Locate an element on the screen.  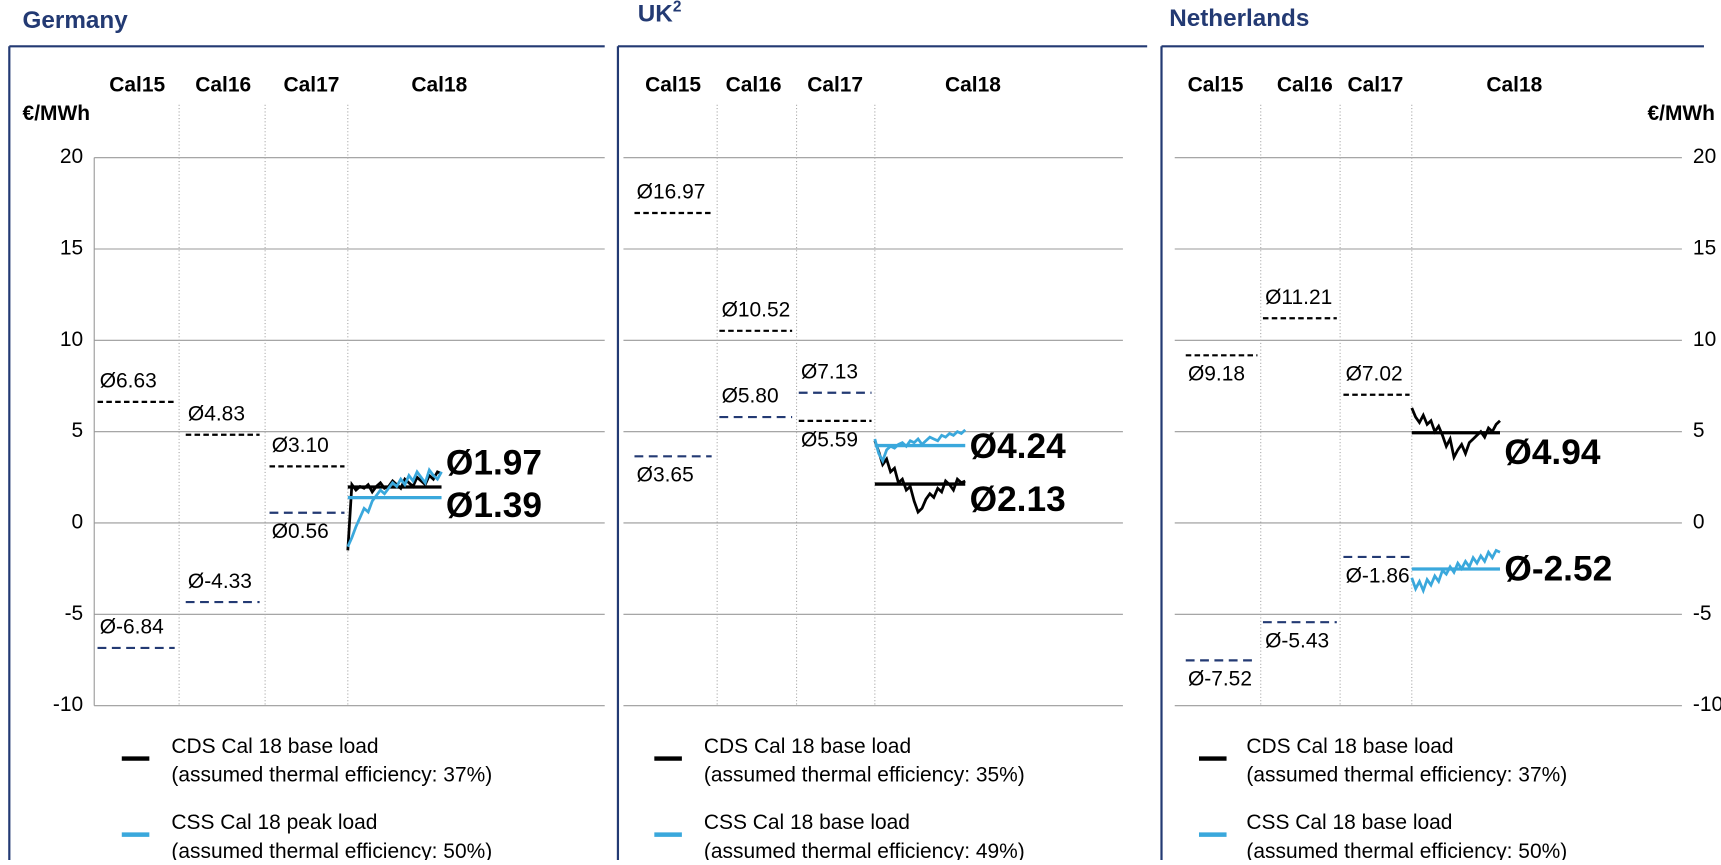
panel-title: Netherlands is located at coordinates (1239, 18).